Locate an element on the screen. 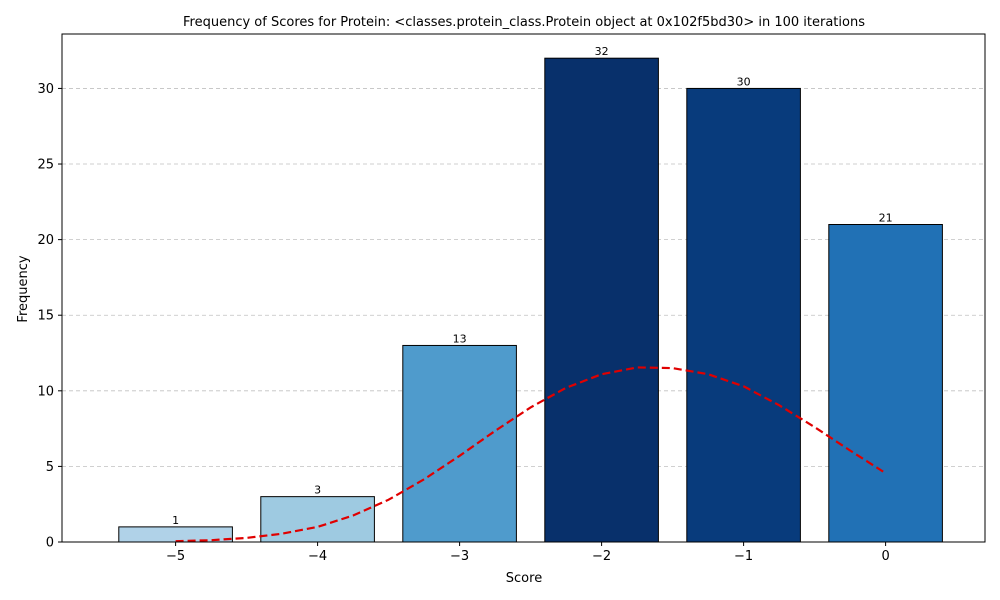  y-axis: 0 5 10 15 20 25 30 is located at coordinates (49, 316).